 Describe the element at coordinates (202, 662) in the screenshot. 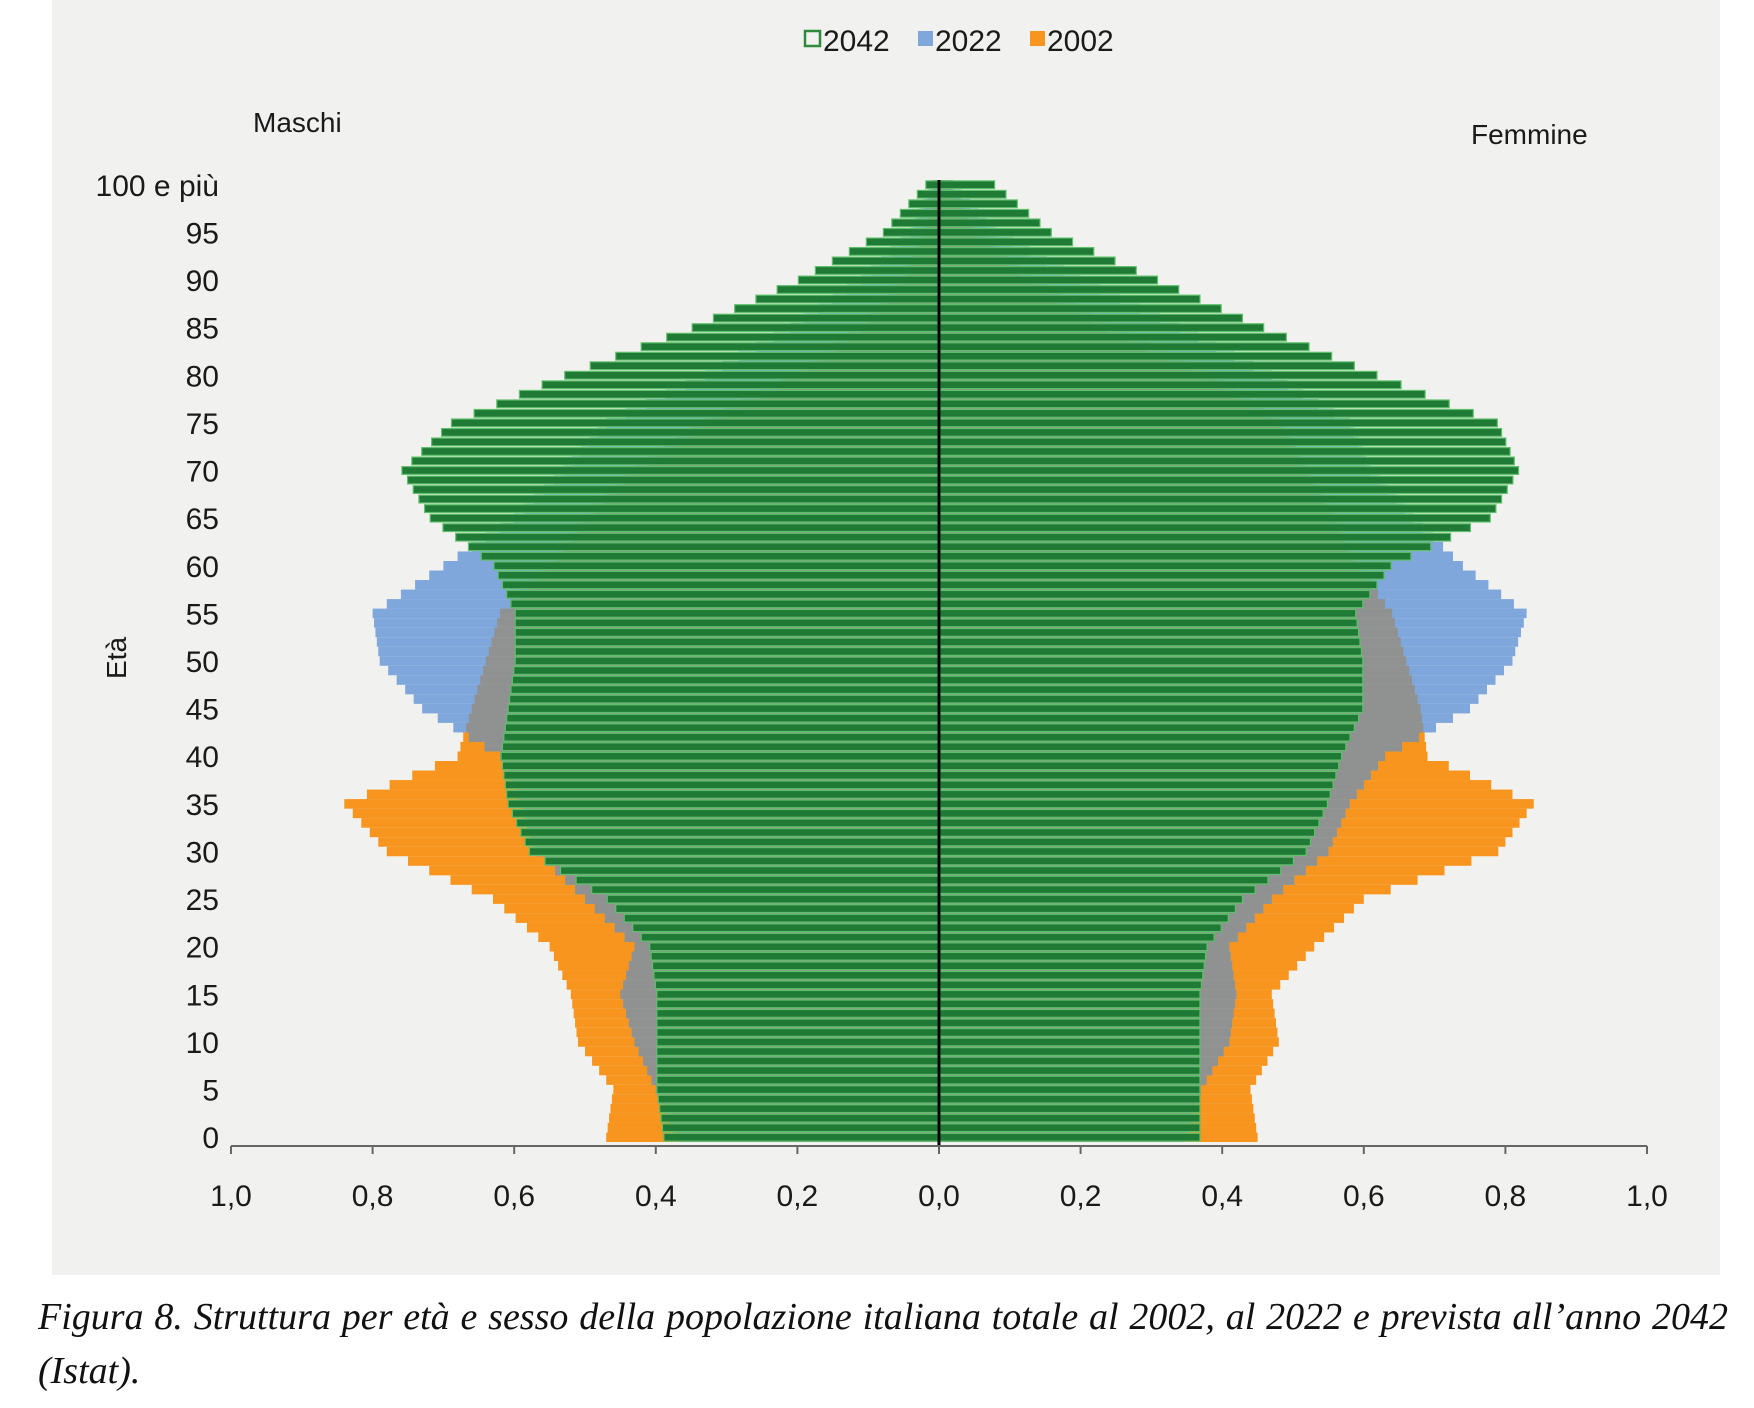

I see `y-tick-label: 50` at that location.